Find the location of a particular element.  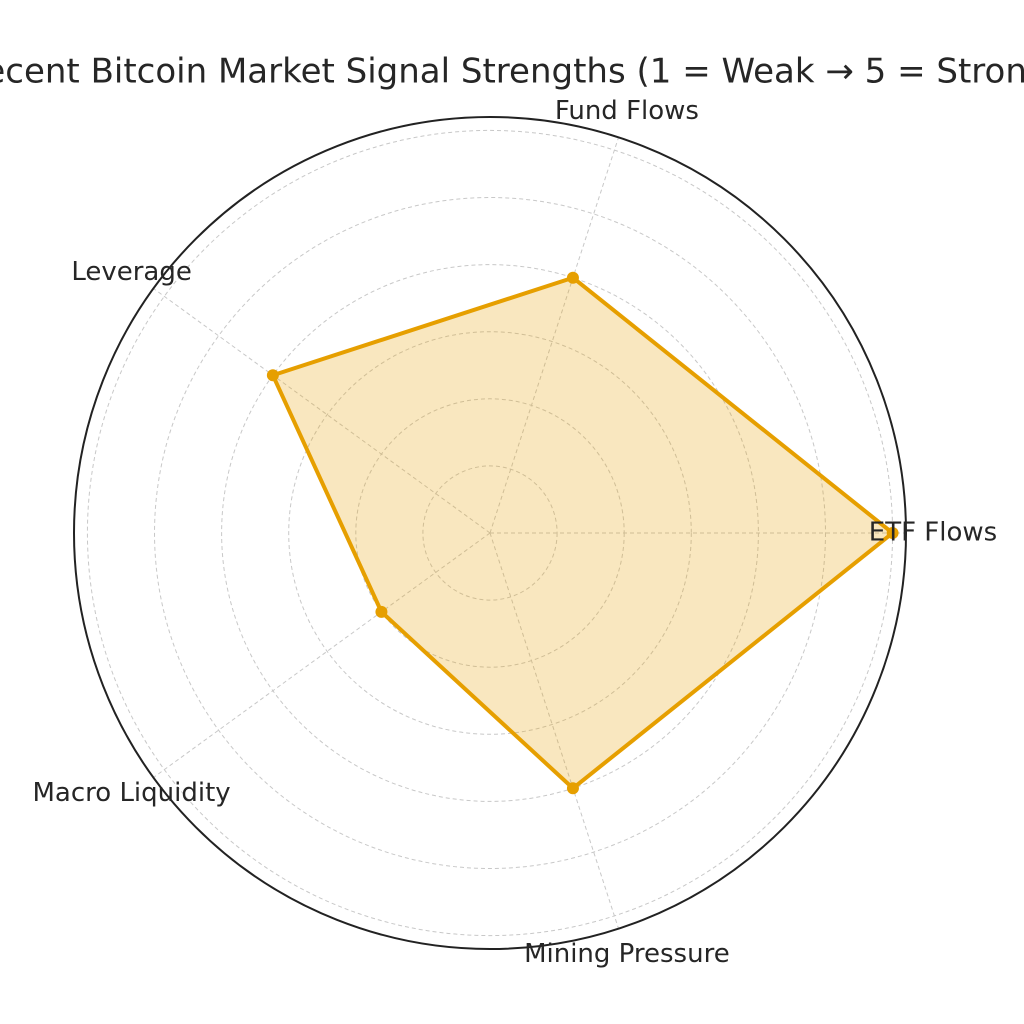

axis-label: ETF Flows is located at coordinates (933, 533).